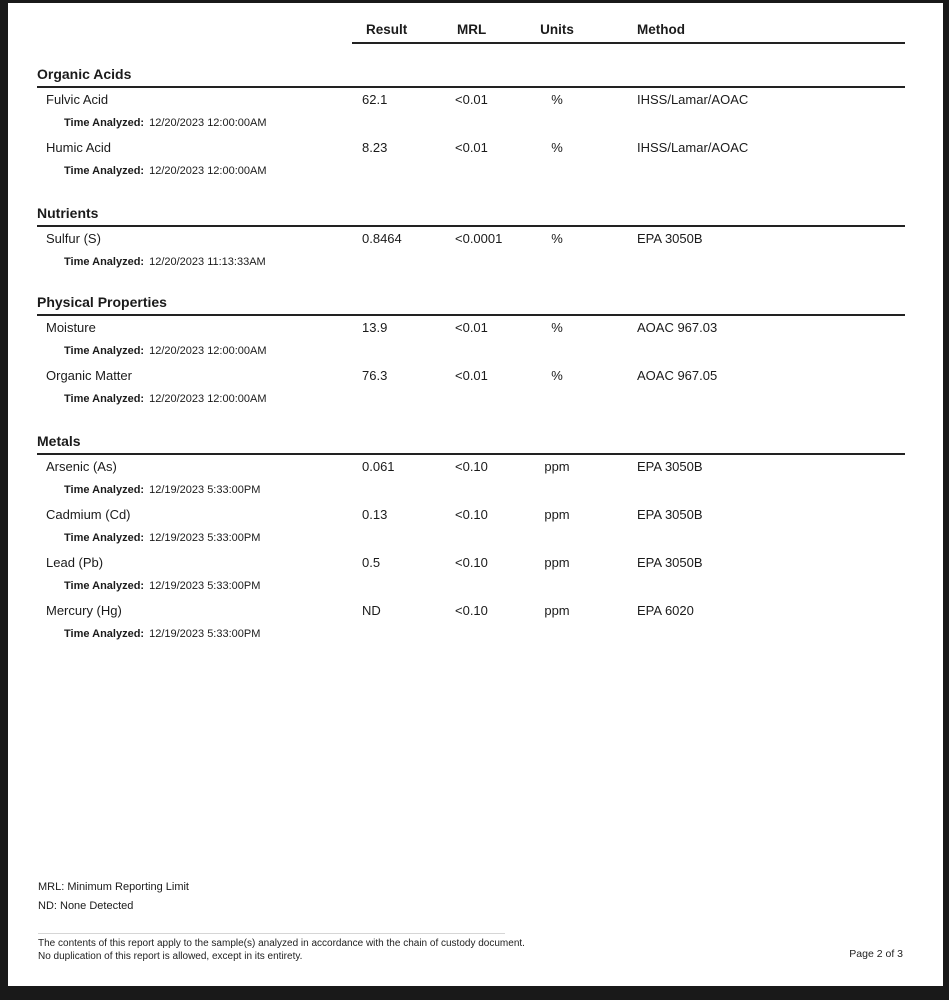 The image size is (949, 1000). Describe the element at coordinates (665, 610) in the screenshot. I see `analyte-method: EPA 6020` at that location.